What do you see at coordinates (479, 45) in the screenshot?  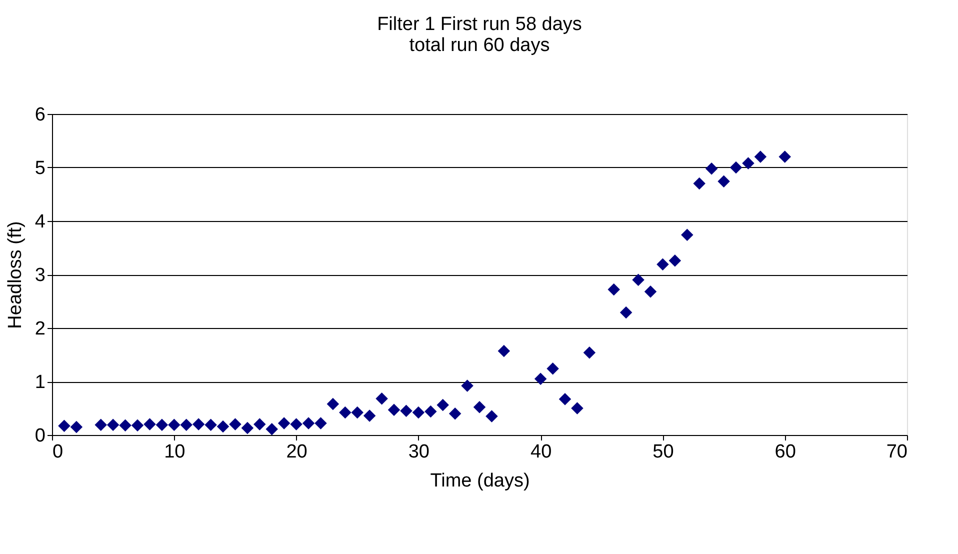 I see `text: total run 60 days` at bounding box center [479, 45].